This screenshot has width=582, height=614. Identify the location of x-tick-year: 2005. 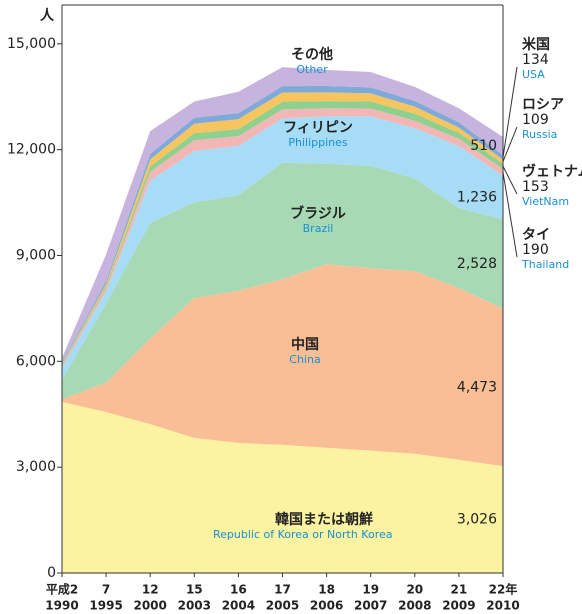
(282, 606).